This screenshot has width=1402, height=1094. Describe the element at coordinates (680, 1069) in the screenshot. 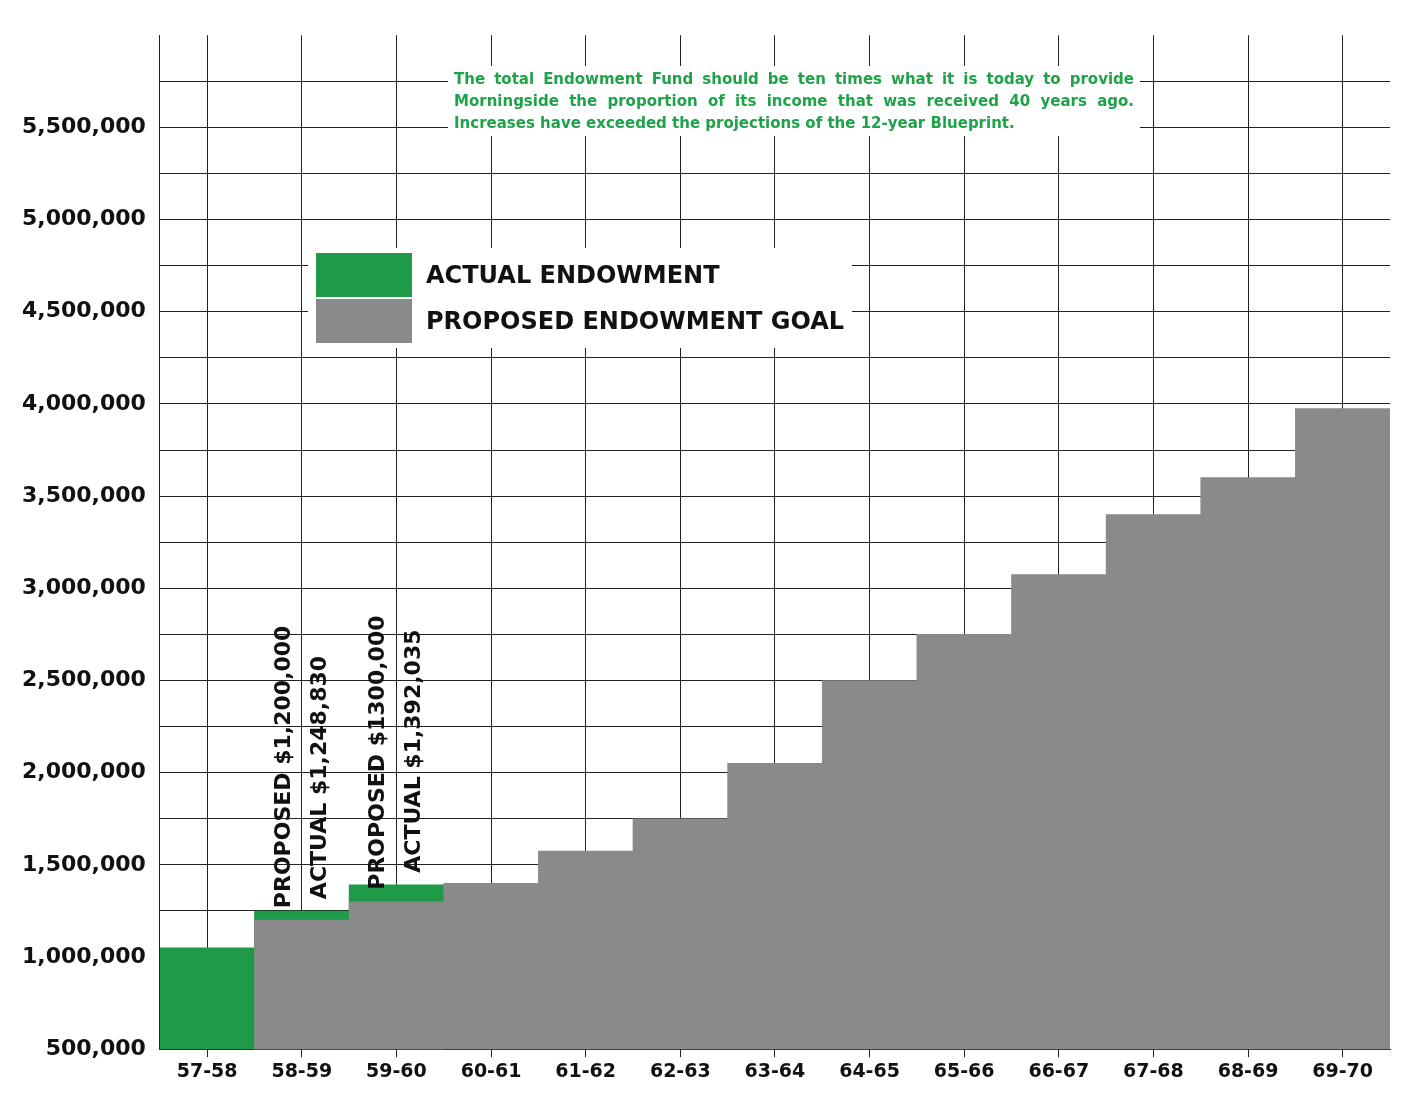

I see `x-tick-label: 62-63` at that location.